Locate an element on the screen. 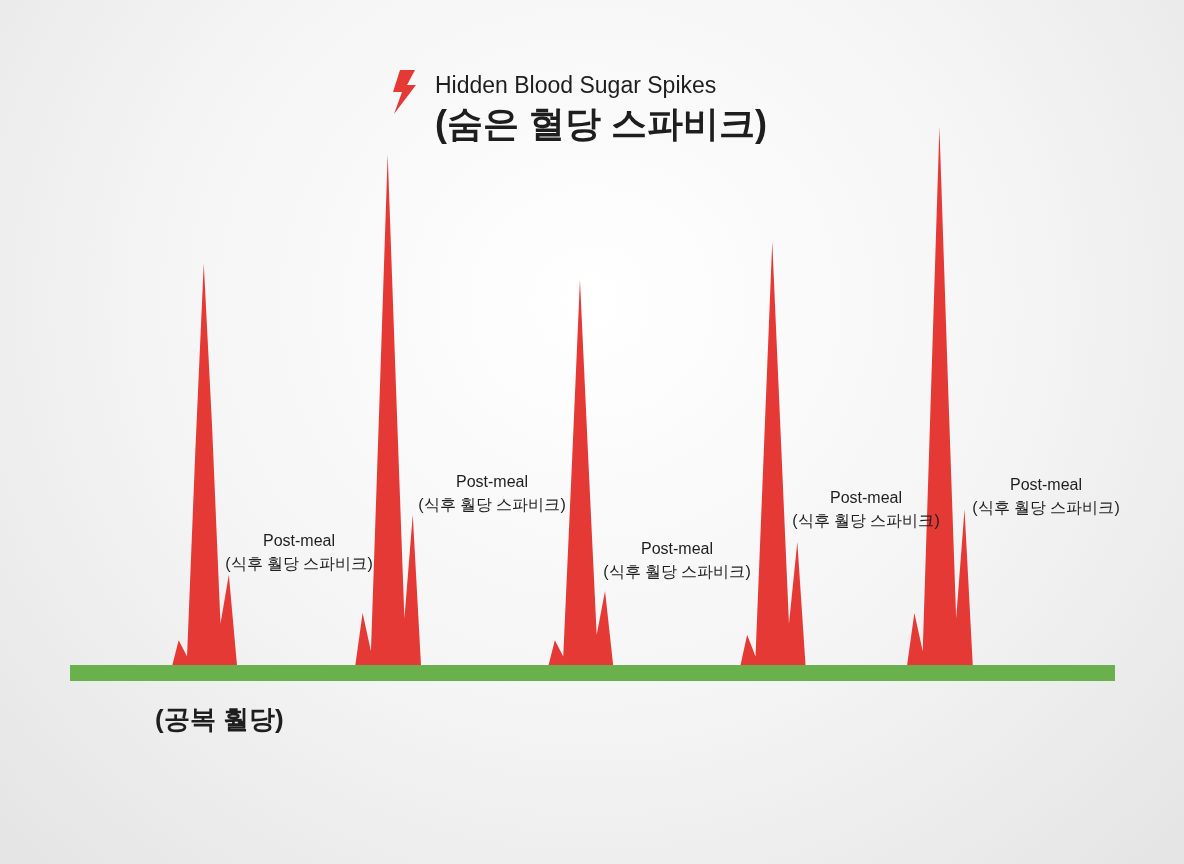 This screenshot has height=864, width=1184. chart-title: Hidden Blood Sugar Spikes is located at coordinates (576, 85).